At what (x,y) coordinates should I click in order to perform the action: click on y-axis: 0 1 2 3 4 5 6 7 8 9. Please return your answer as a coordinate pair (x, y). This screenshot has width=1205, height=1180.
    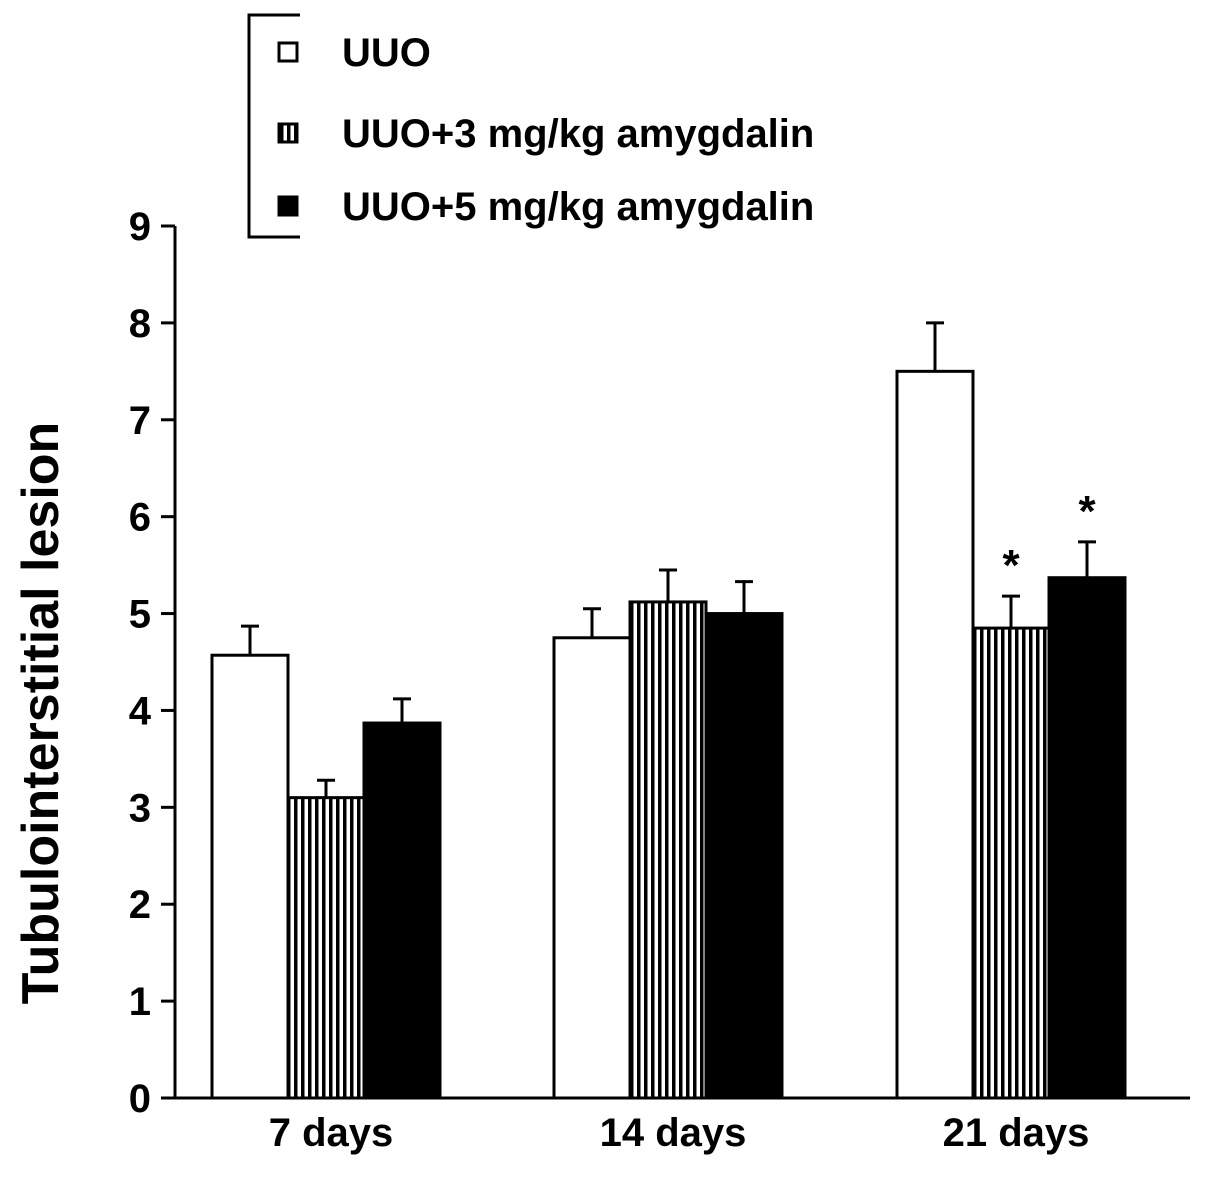
    Looking at the image, I should click on (153, 663).